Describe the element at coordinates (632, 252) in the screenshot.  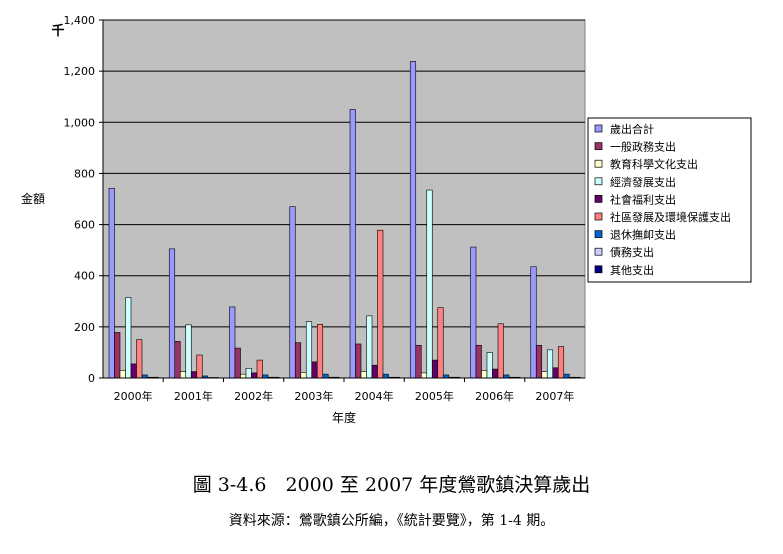
I see `legend-label: 債務支出` at that location.